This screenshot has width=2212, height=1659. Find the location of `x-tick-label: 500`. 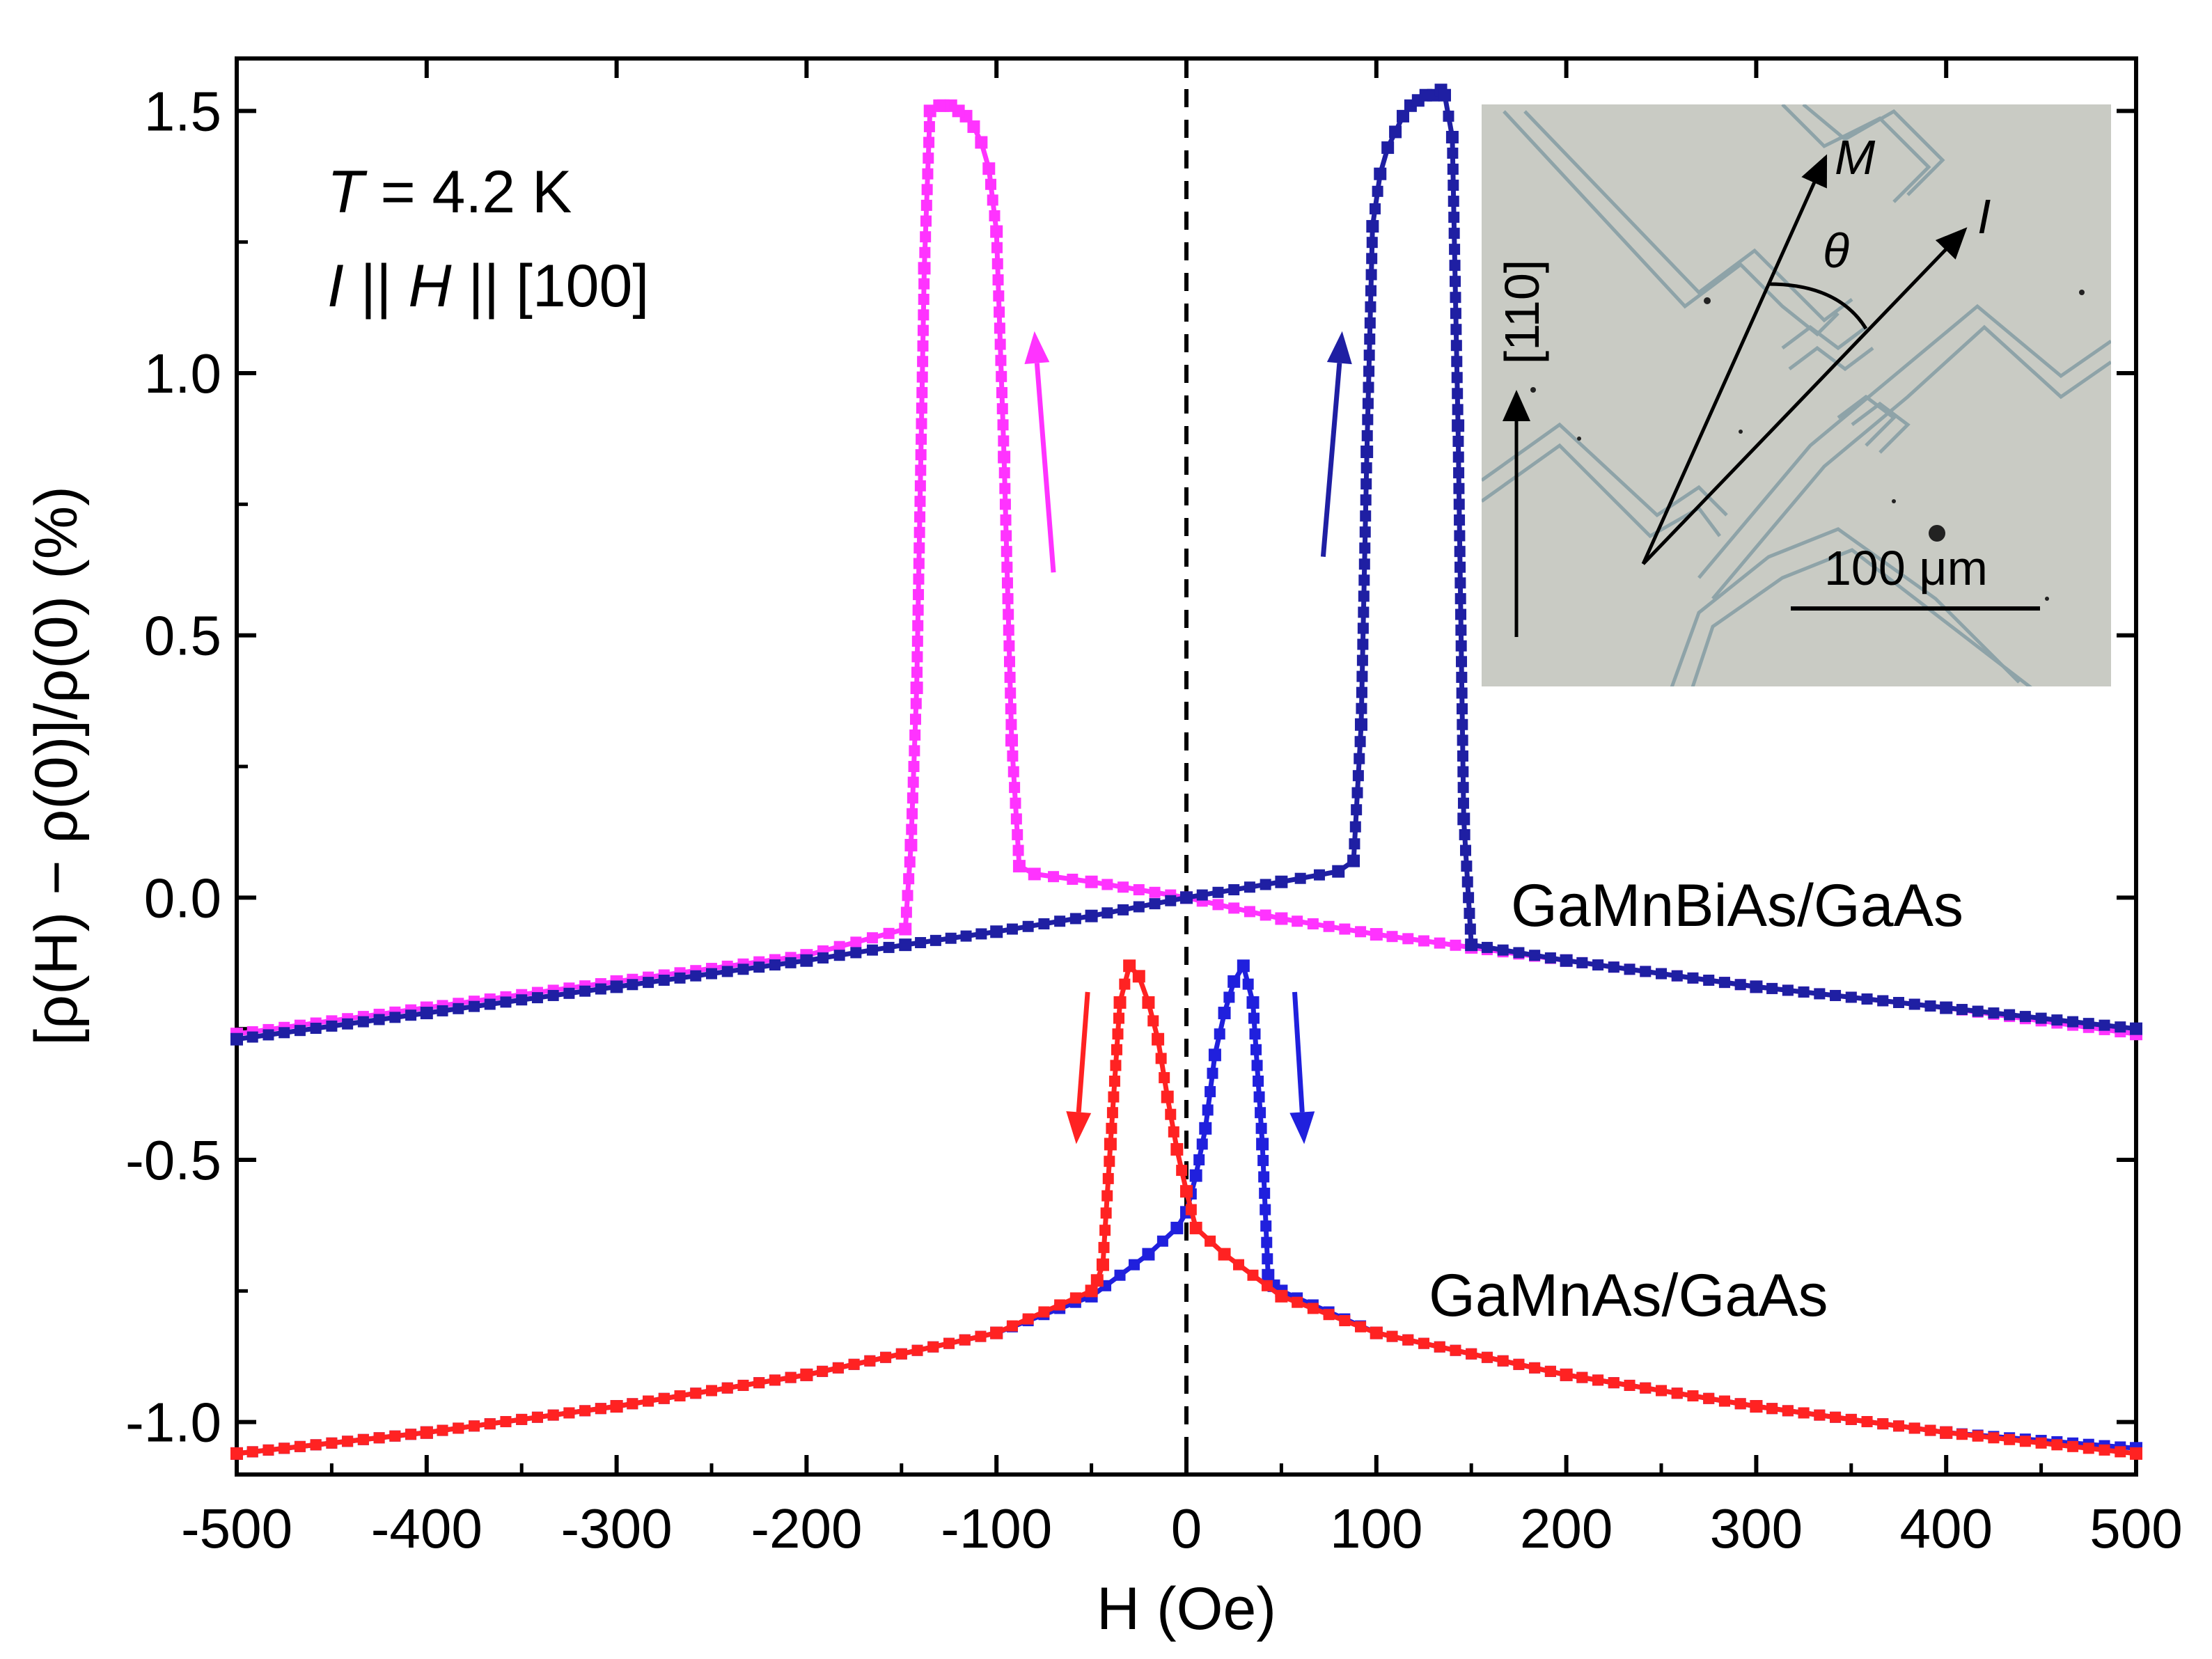

x-tick-label: 500 is located at coordinates (2135, 1528).